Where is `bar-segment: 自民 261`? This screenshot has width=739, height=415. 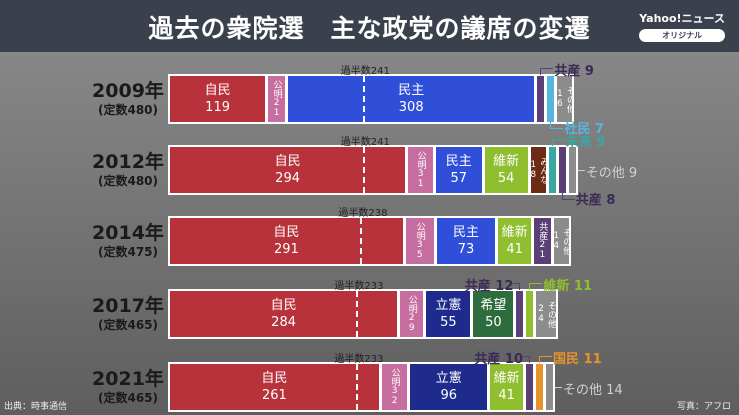 bar-segment: 自民 261 is located at coordinates (274, 387).